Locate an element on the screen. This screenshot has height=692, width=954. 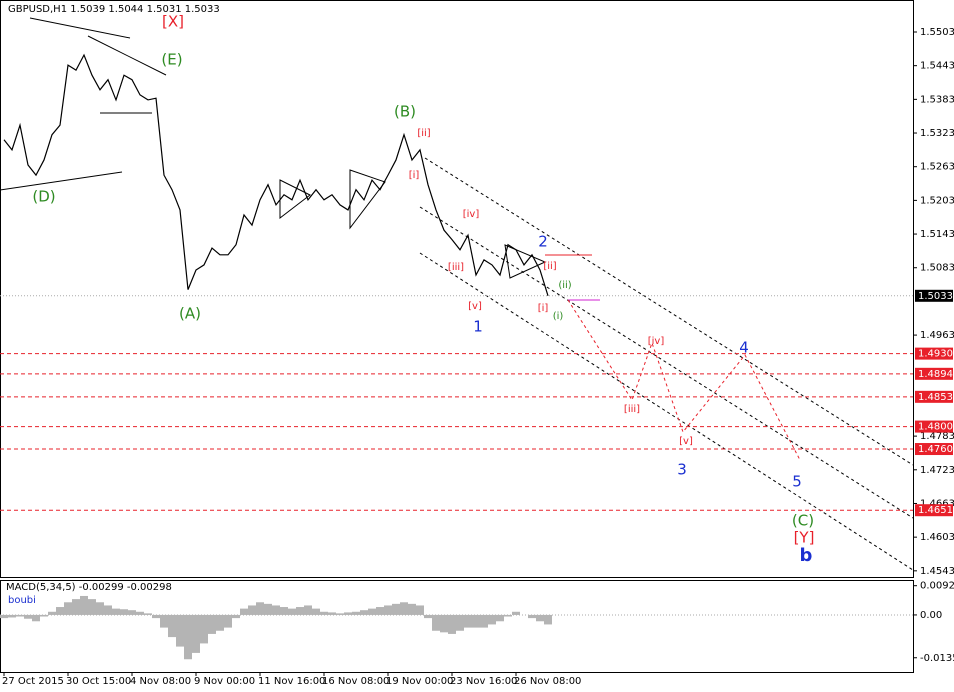
wave-label: (E) is located at coordinates (171, 60).